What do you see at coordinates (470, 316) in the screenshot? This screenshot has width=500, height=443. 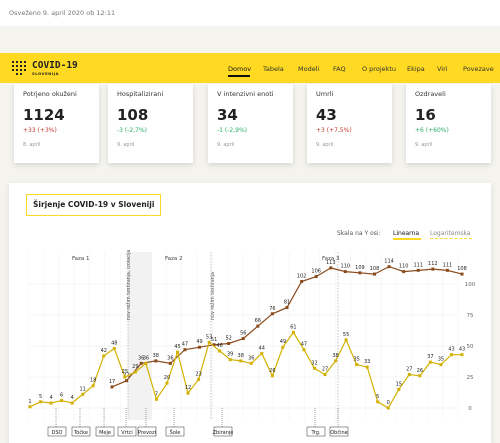 I see `y-tick-label: 75` at bounding box center [470, 316].